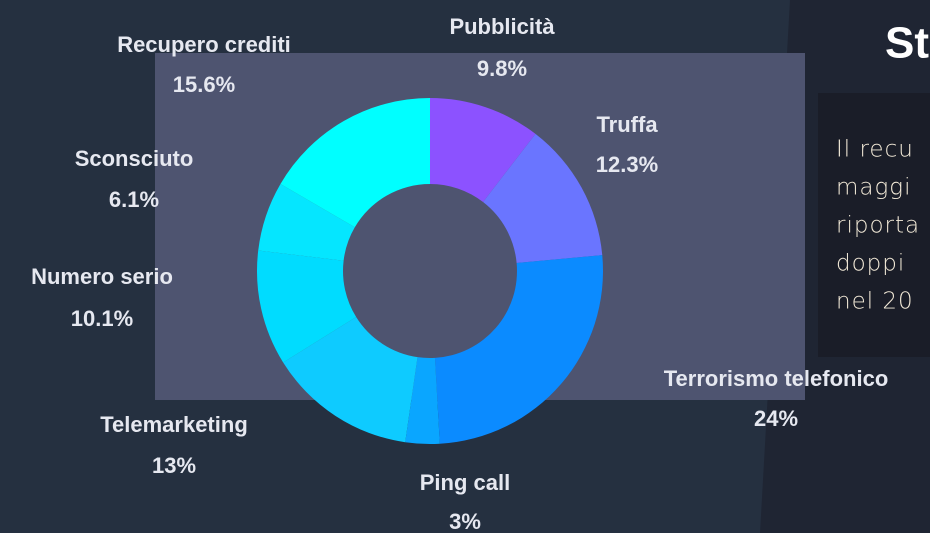 Image resolution: width=930 pixels, height=533 pixels. I want to click on value-label: 6.1%, so click(134, 199).